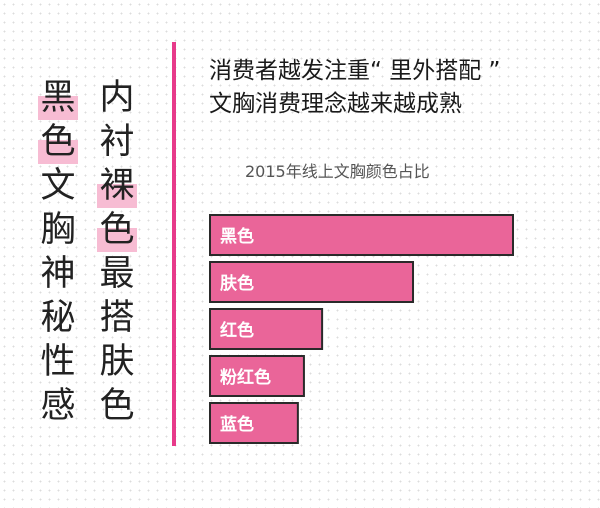 The image size is (600, 508). Describe the element at coordinates (58, 252) in the screenshot. I see `left-vertical-tagline: 黑色文胸神秘性感` at that location.